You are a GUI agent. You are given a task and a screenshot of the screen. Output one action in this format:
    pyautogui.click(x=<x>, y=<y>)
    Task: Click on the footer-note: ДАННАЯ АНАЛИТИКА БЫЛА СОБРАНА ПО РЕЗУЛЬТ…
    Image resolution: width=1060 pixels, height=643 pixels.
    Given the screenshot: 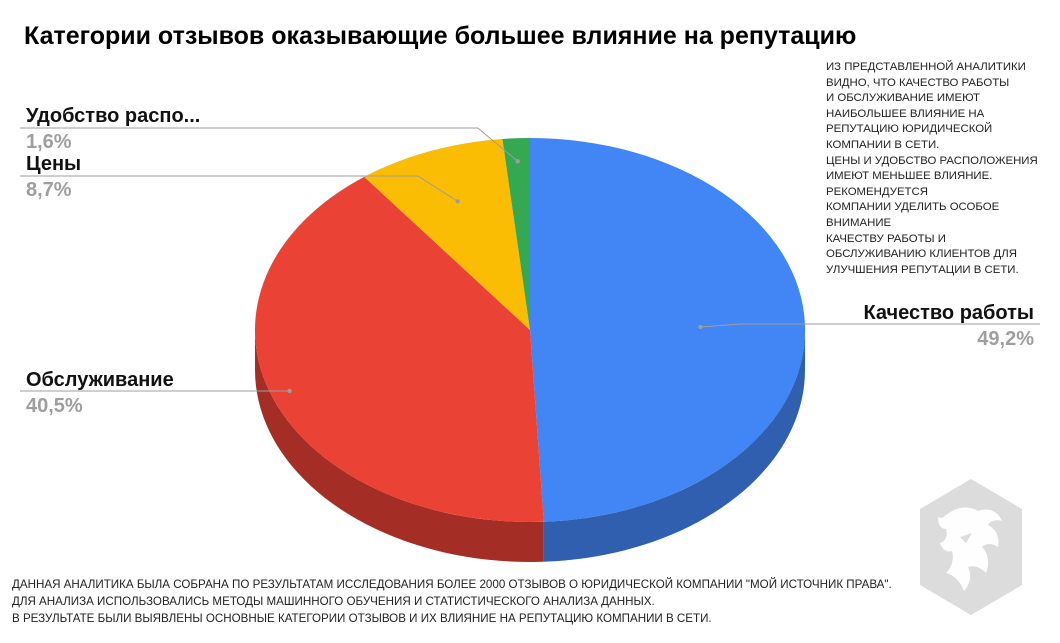 What is the action you would take?
    pyautogui.click(x=452, y=601)
    